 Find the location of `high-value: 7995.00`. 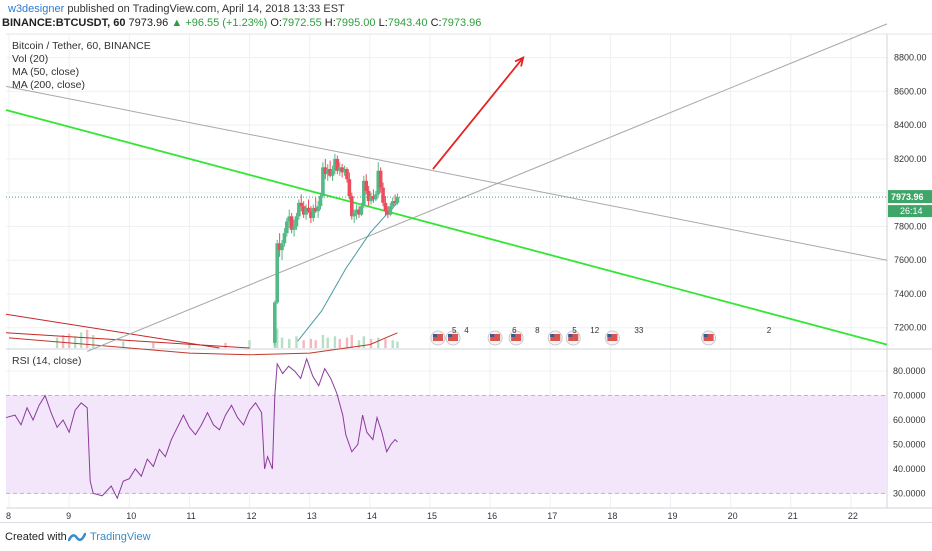

high-value: 7995.00 is located at coordinates (355, 23).